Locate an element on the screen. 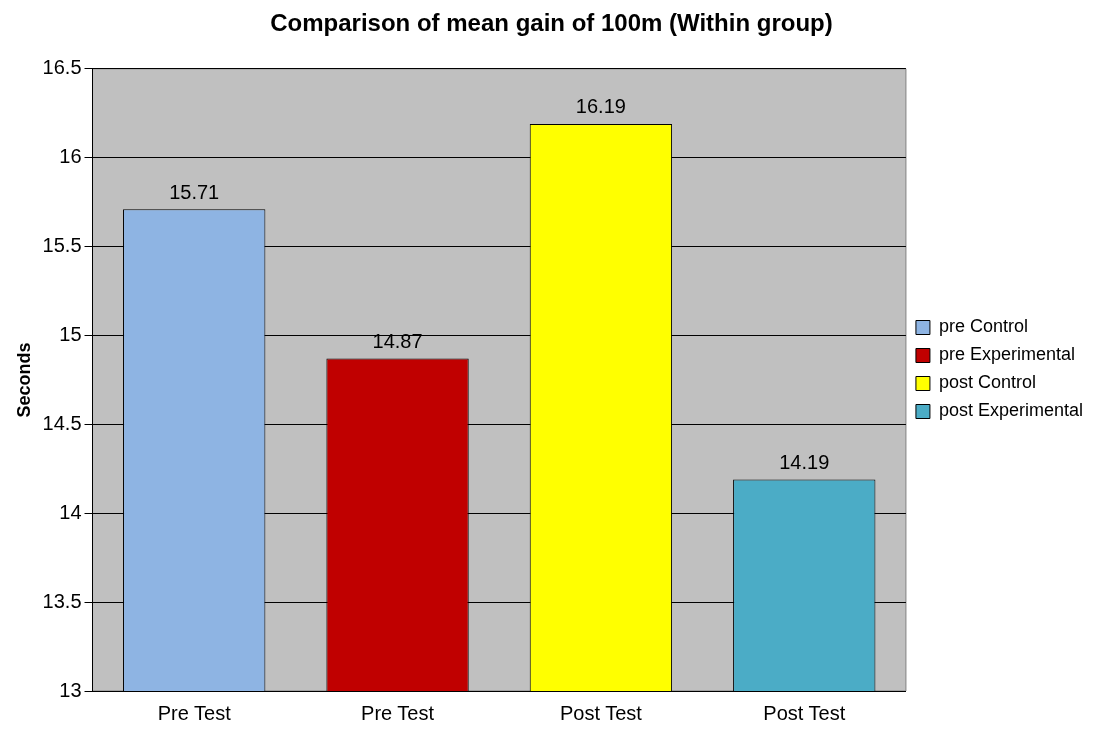 This screenshot has width=1113, height=749. y-tick-label: 13.5 is located at coordinates (62, 600).